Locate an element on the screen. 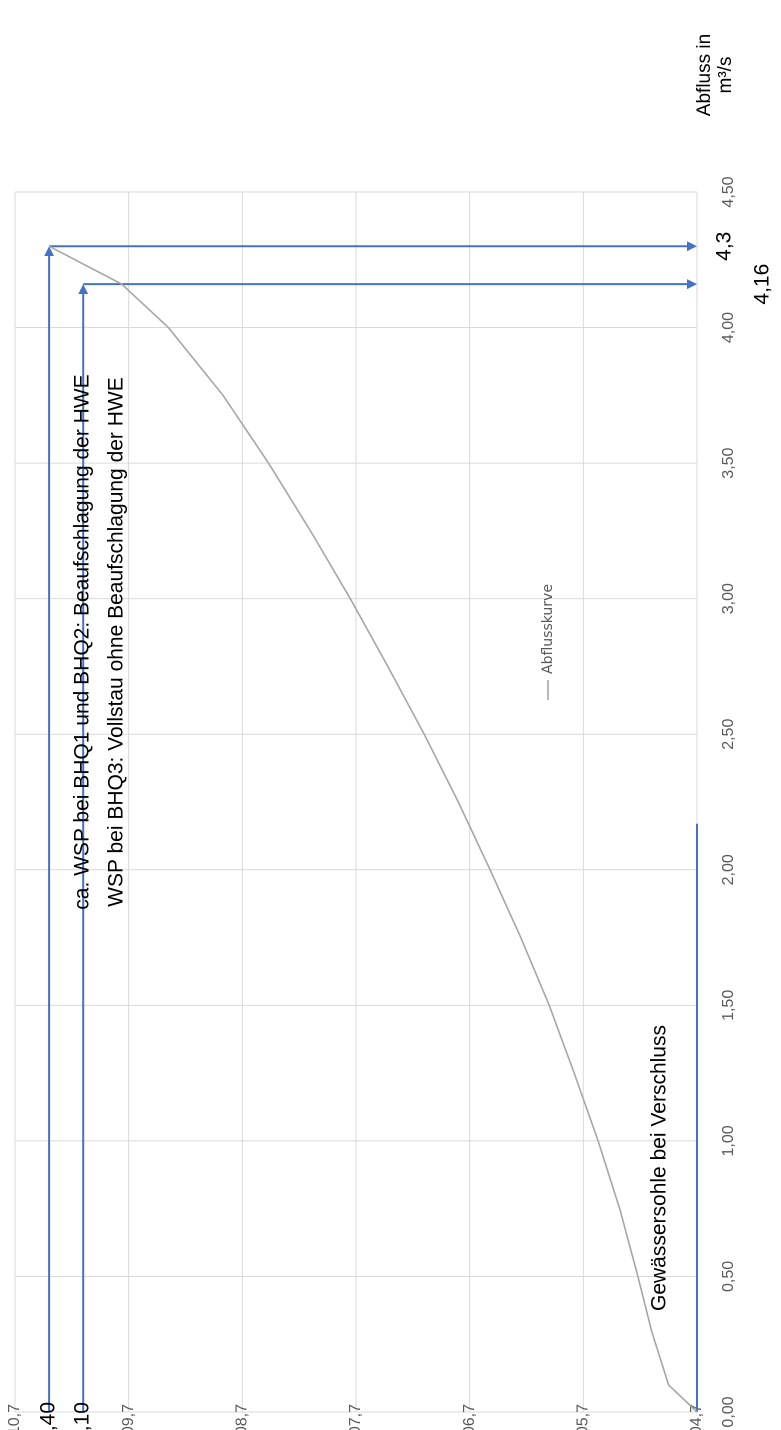  q-tick-label: 2,50 is located at coordinates (728, 734).